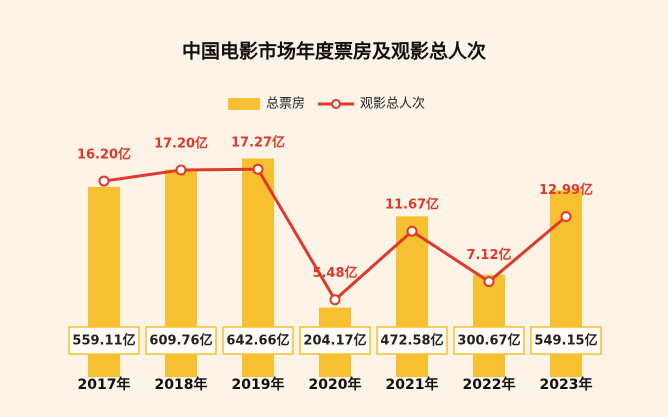 The width and height of the screenshot is (668, 417). I want to click on x-tick-label: 2019年, so click(258, 384).